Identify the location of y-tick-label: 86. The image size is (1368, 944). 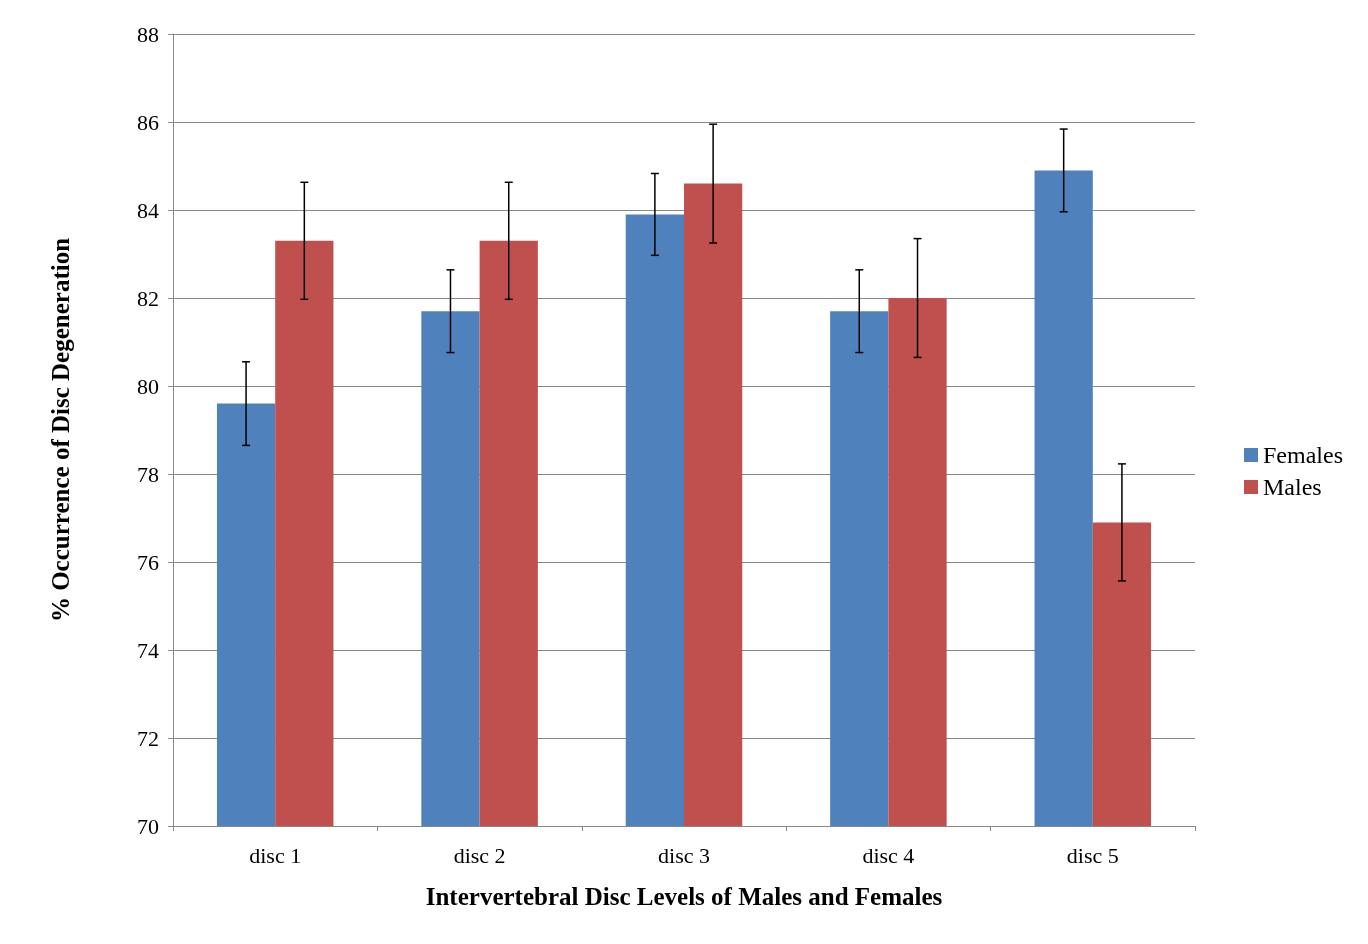
(148, 122).